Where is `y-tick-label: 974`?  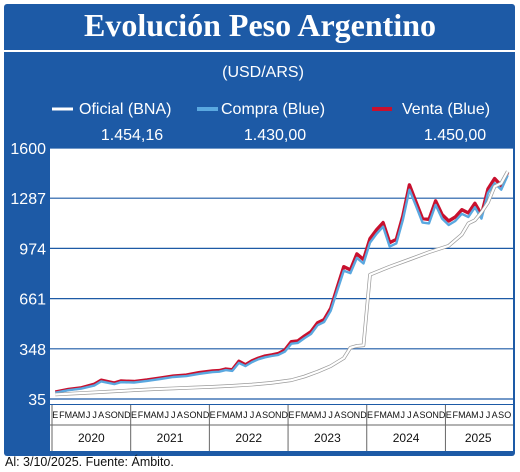 y-tick-label: 974 is located at coordinates (32, 249).